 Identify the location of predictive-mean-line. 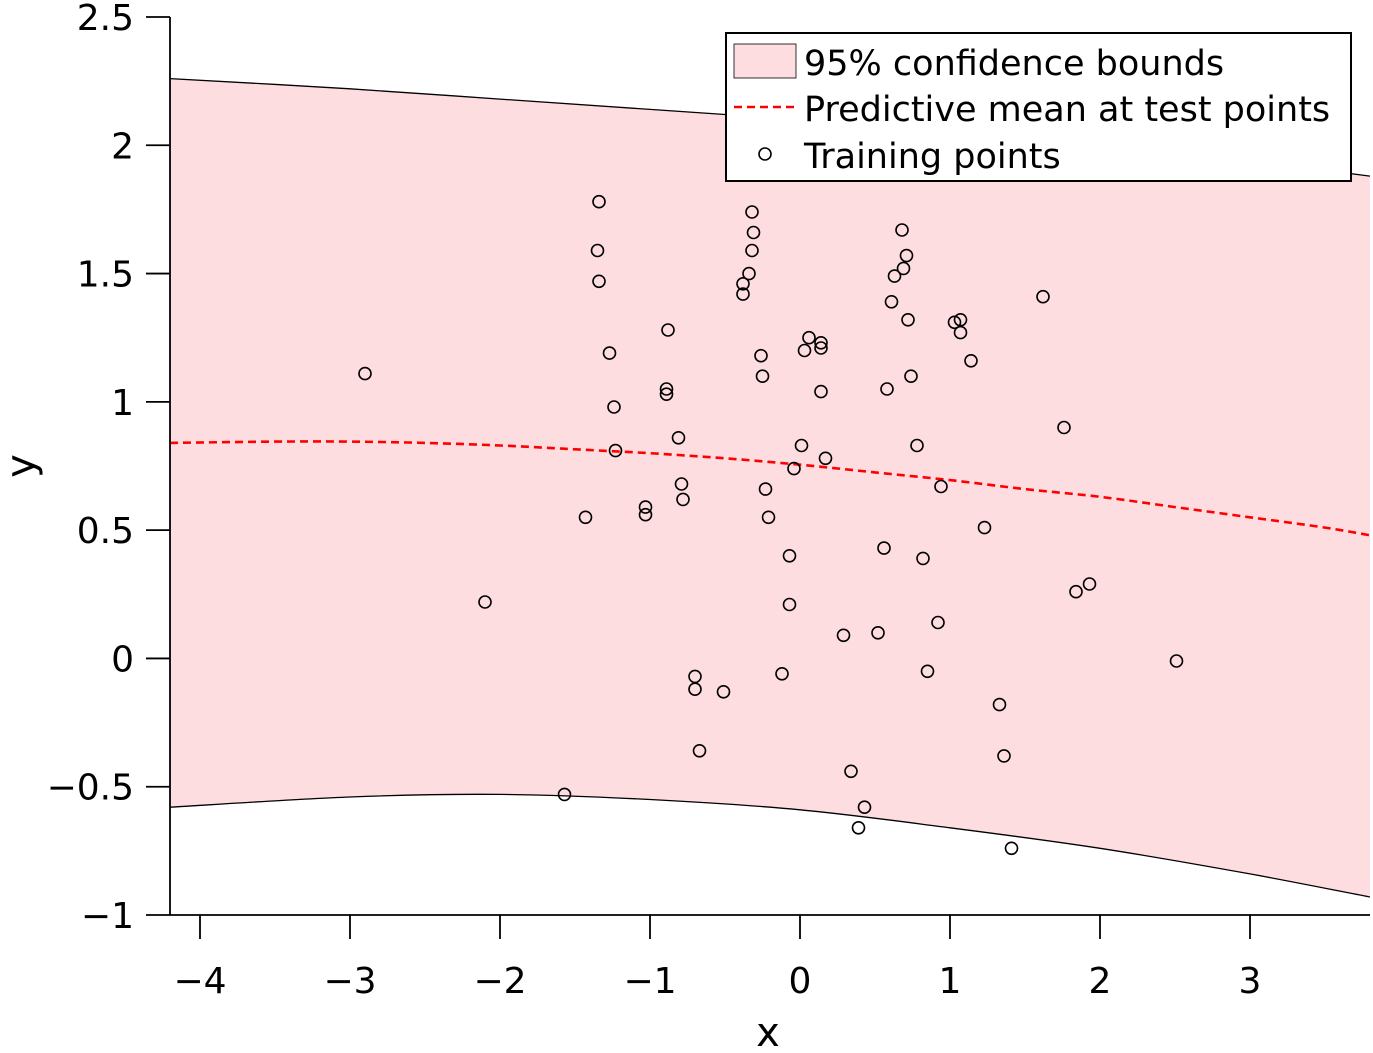
(770, 488).